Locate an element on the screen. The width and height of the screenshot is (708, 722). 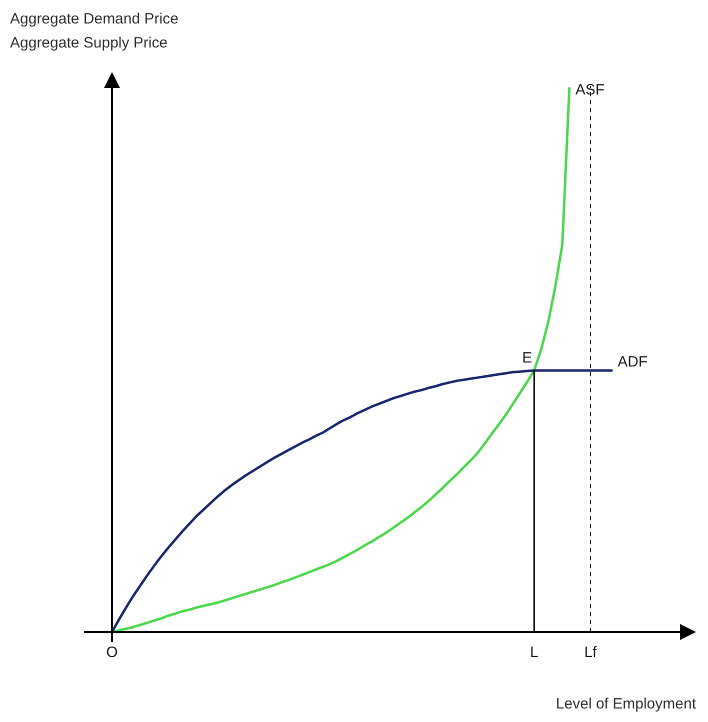
text: Aggregate Demand Price is located at coordinates (94, 19).